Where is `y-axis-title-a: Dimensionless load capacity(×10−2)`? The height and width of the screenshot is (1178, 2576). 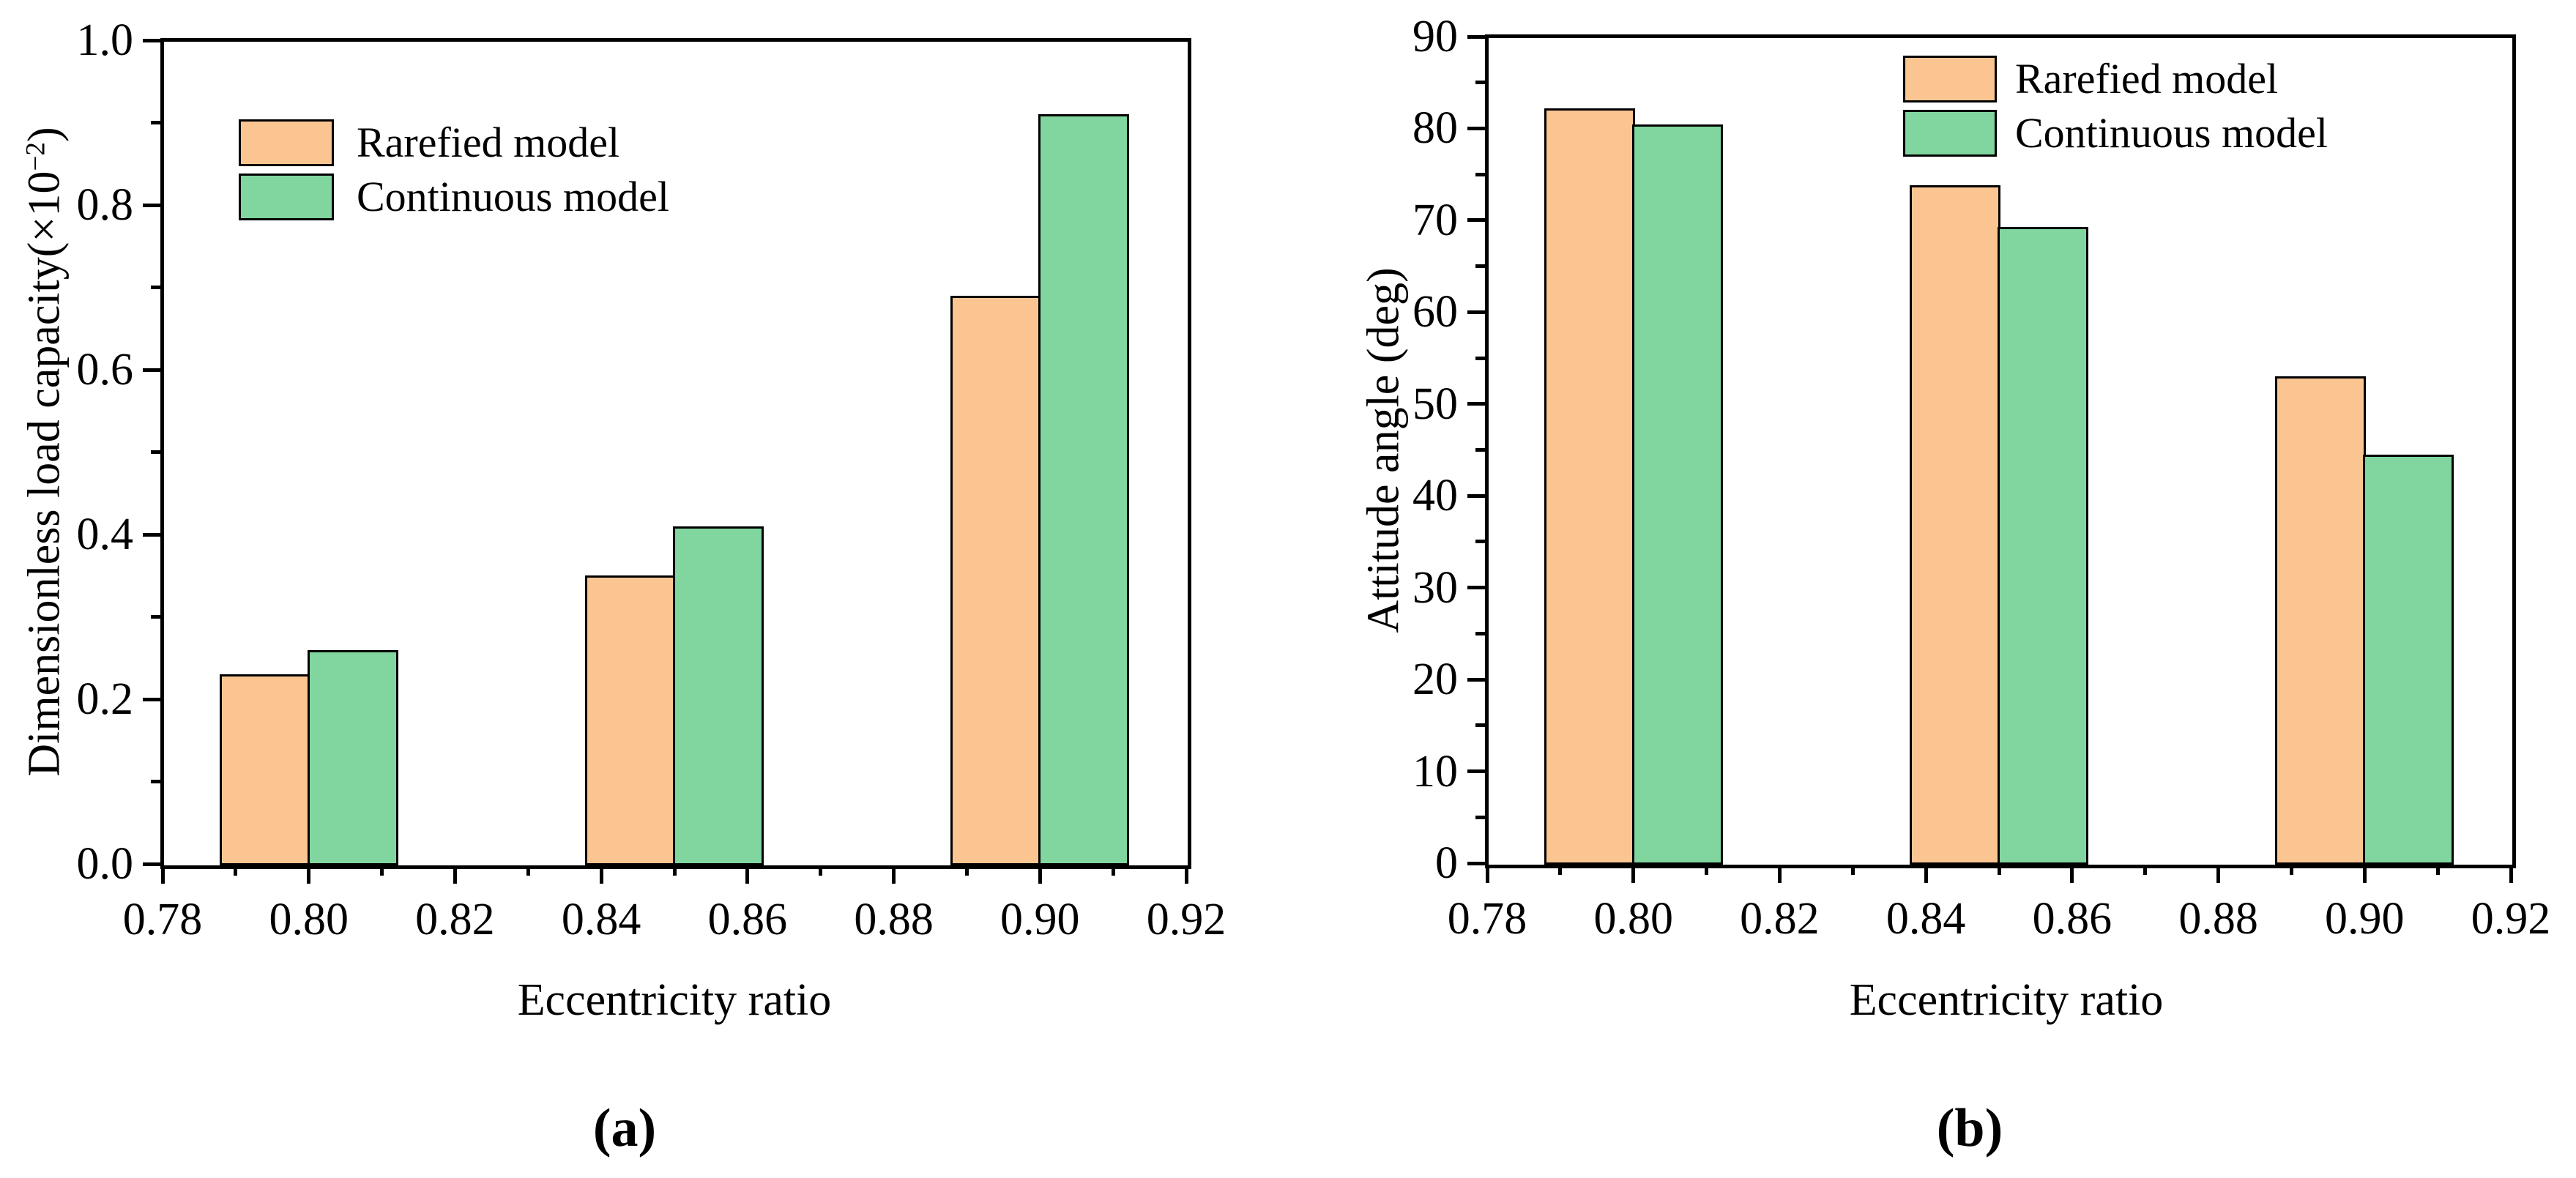
y-axis-title-a: Dimensionless load capacity(×10−2) is located at coordinates (44, 452).